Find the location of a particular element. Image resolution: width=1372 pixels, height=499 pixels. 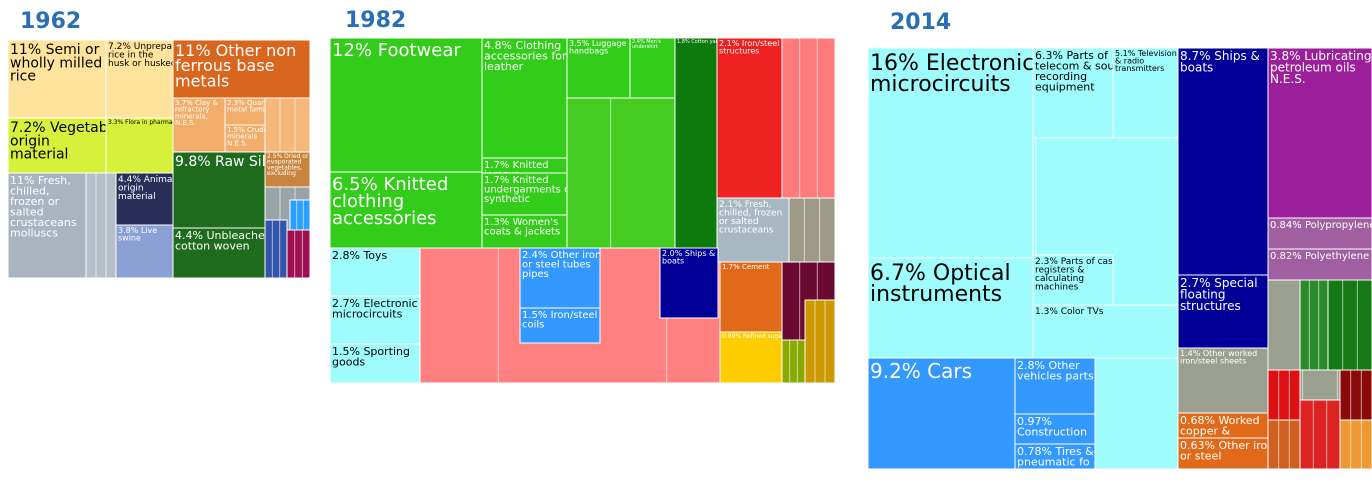

panel-title: 1962 is located at coordinates (50, 21).